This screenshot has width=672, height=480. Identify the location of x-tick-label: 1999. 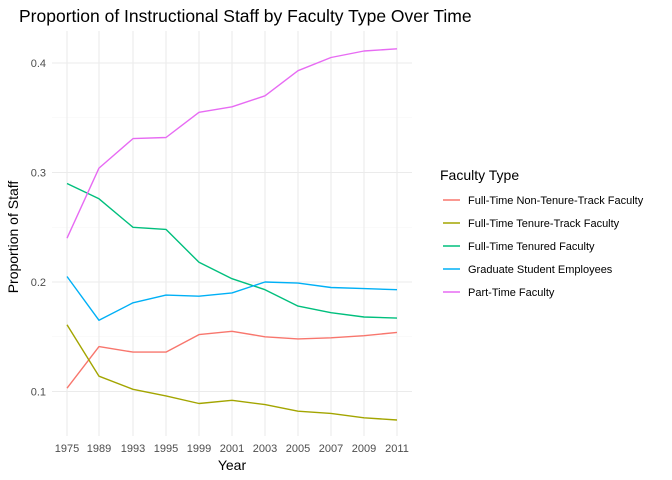
(199, 449).